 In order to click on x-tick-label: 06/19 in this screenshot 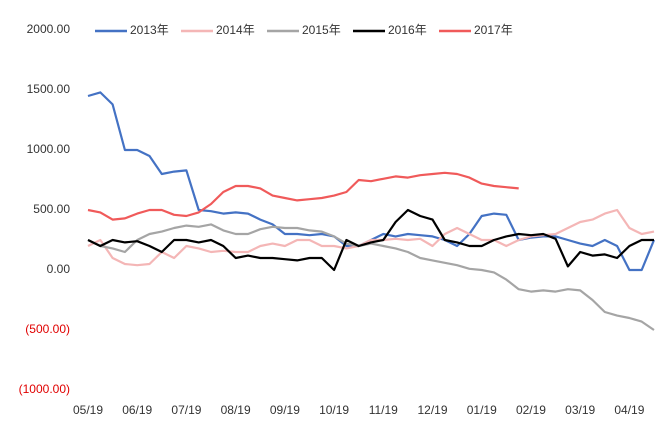, I will do `click(137, 410)`.